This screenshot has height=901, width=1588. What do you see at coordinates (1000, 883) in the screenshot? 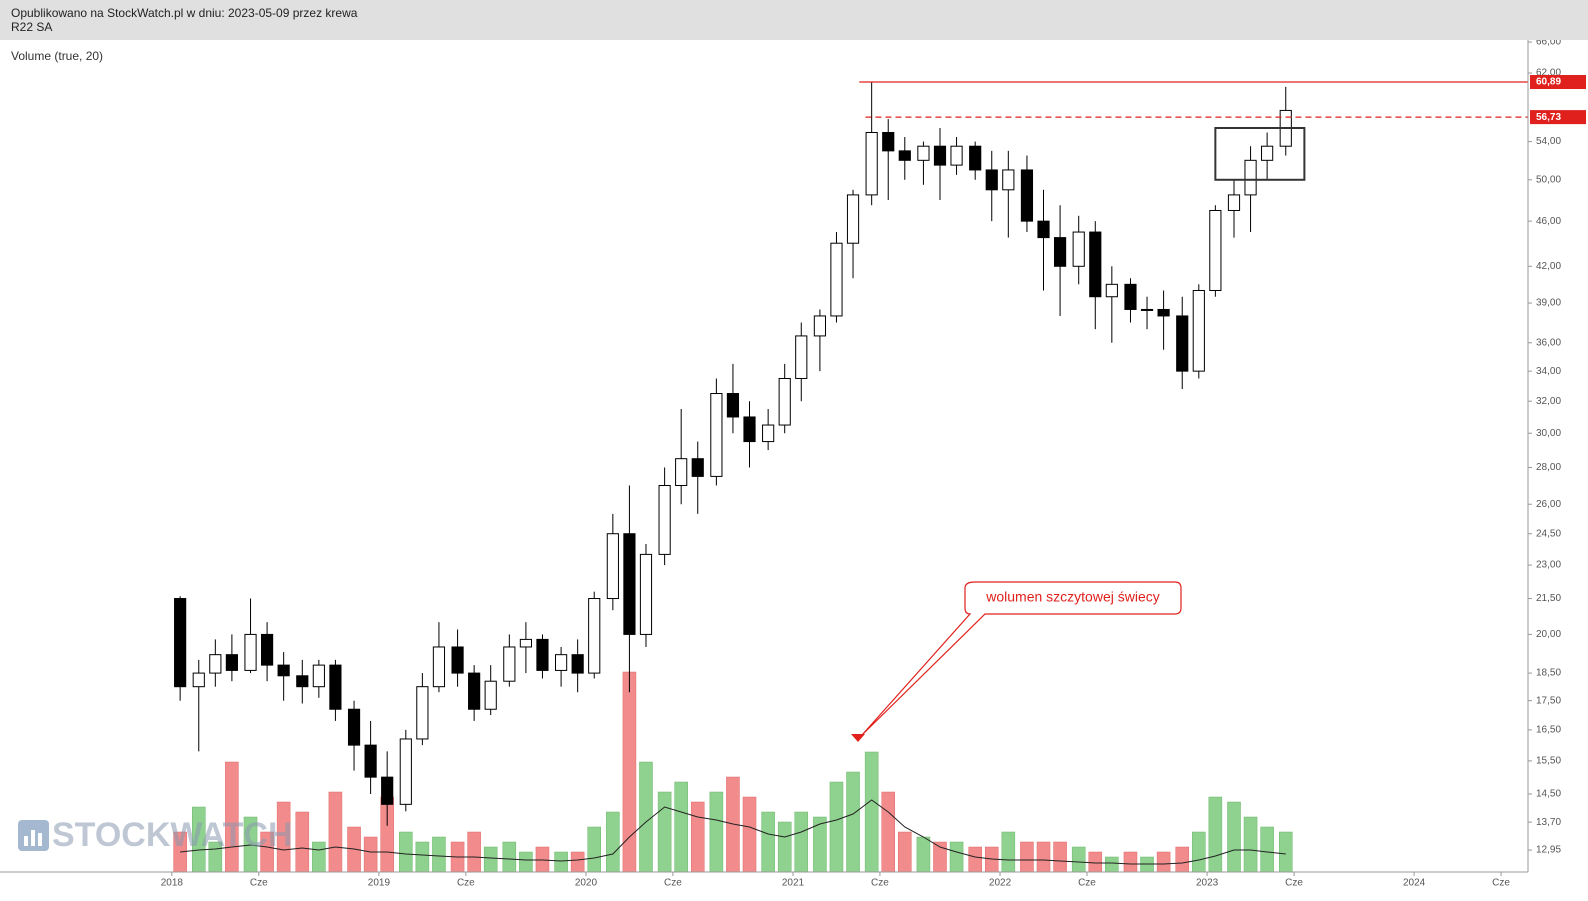
I see `x-tick-label: 2022` at bounding box center [1000, 883].